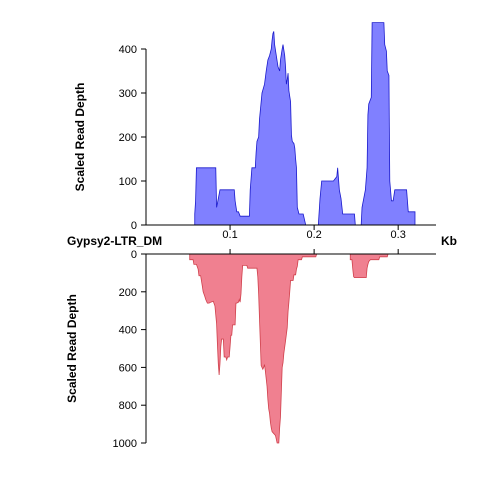 The width and height of the screenshot is (480, 480). What do you see at coordinates (398, 235) in the screenshot?
I see `x-tick-label: 0.3` at bounding box center [398, 235].